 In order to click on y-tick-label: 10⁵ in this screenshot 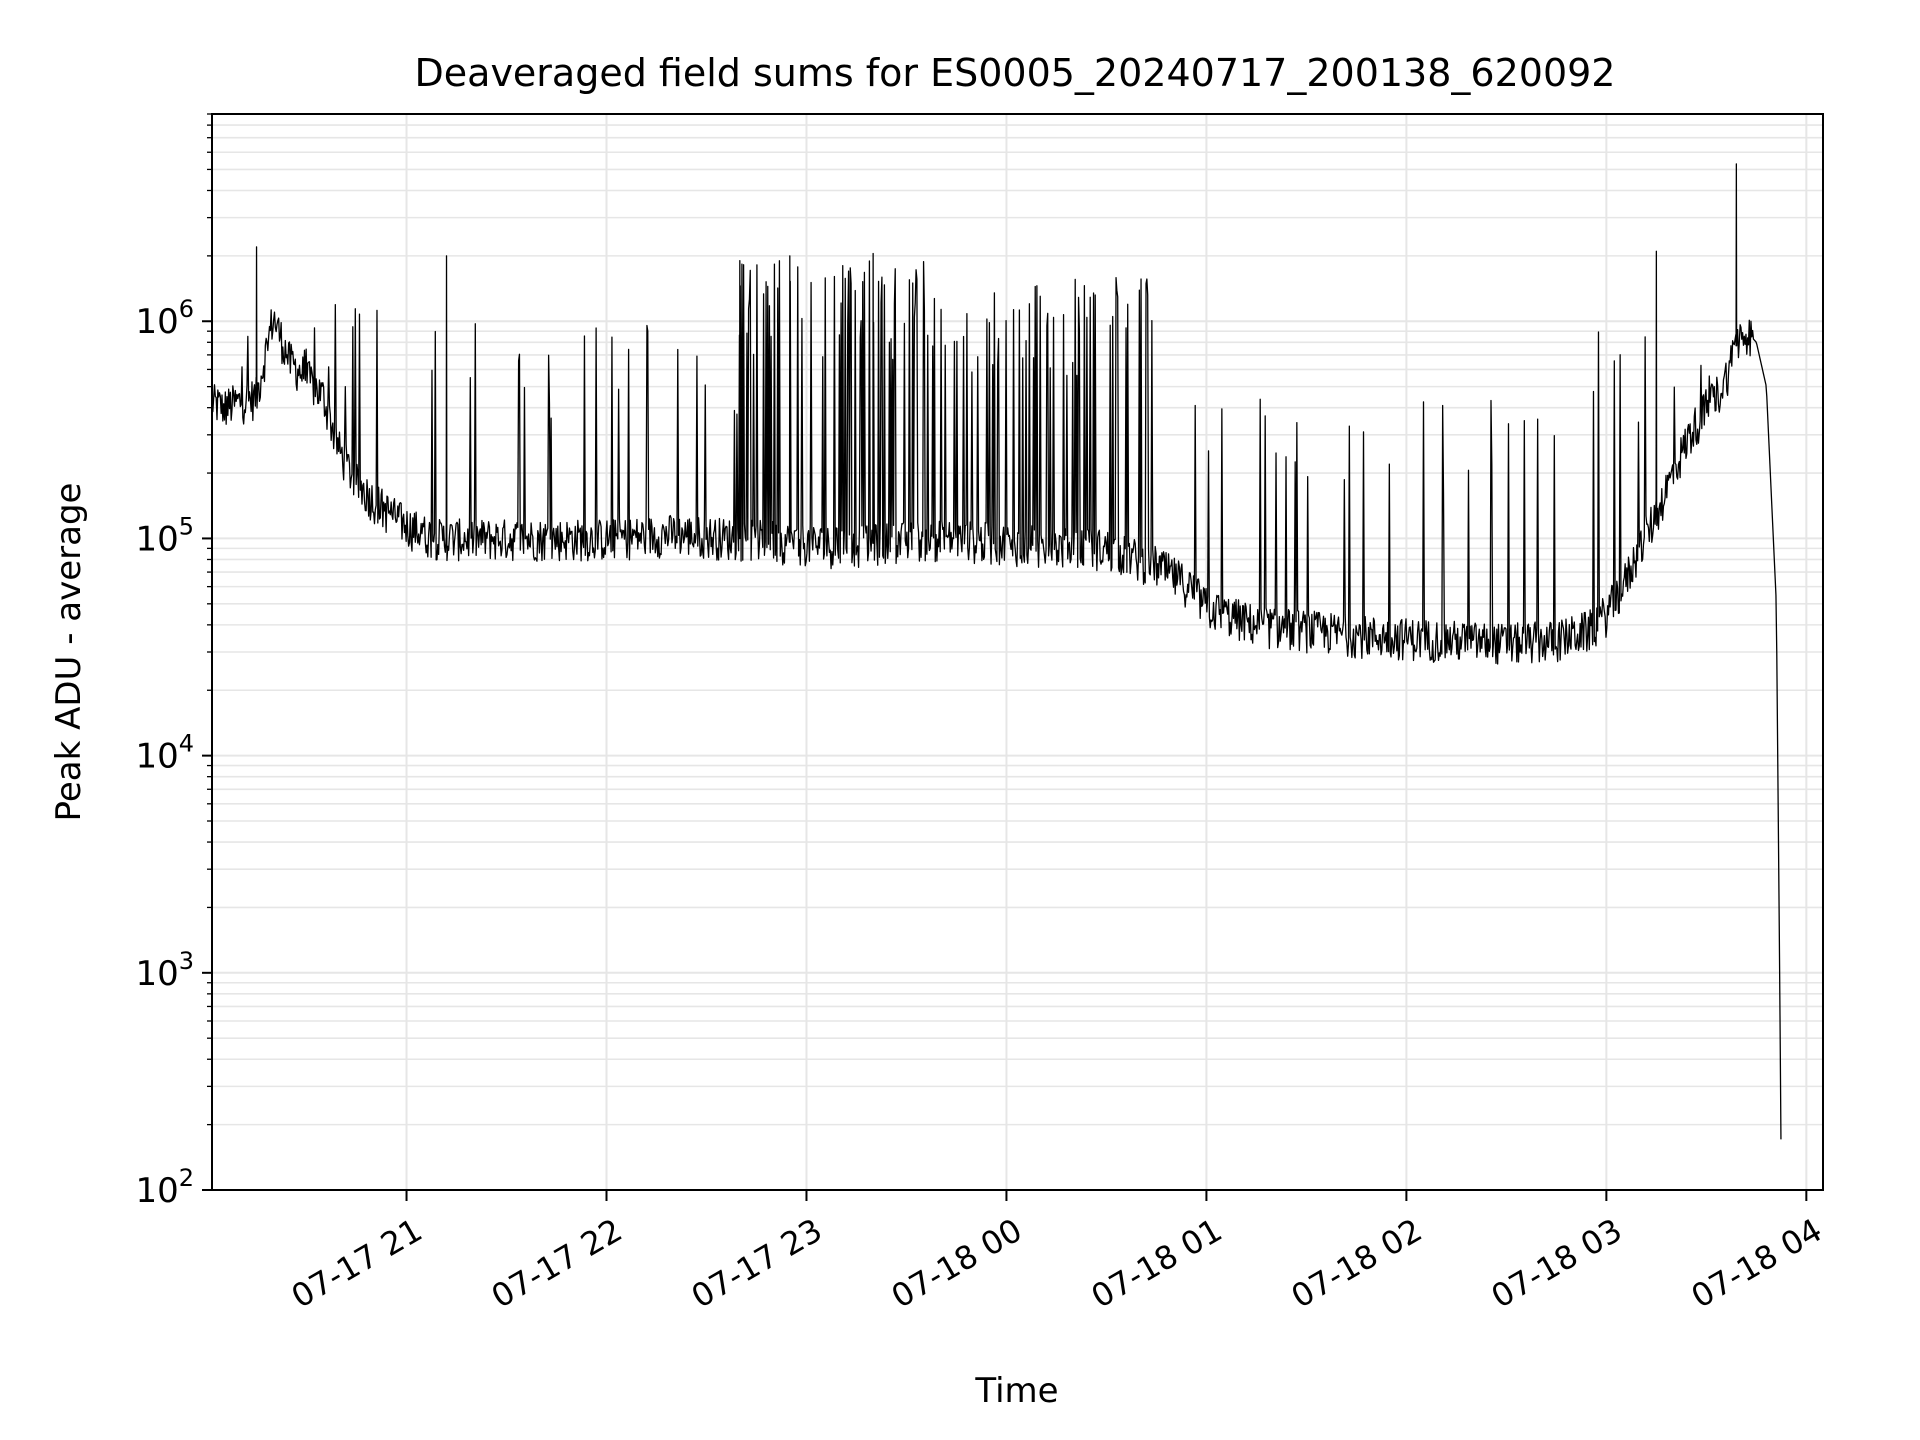, I will do `click(164, 535)`.